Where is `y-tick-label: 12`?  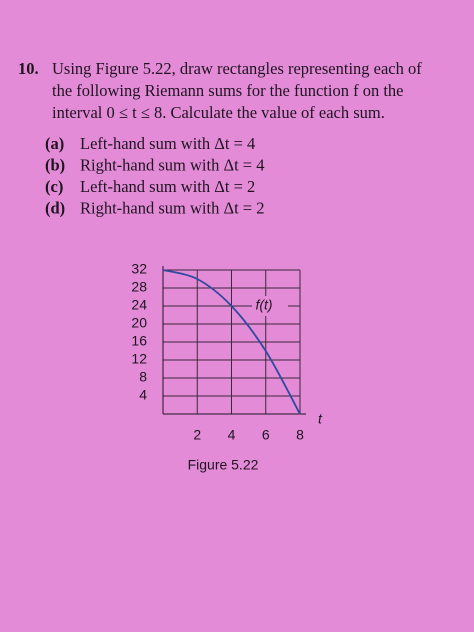
y-tick-label: 12 is located at coordinates (139, 359).